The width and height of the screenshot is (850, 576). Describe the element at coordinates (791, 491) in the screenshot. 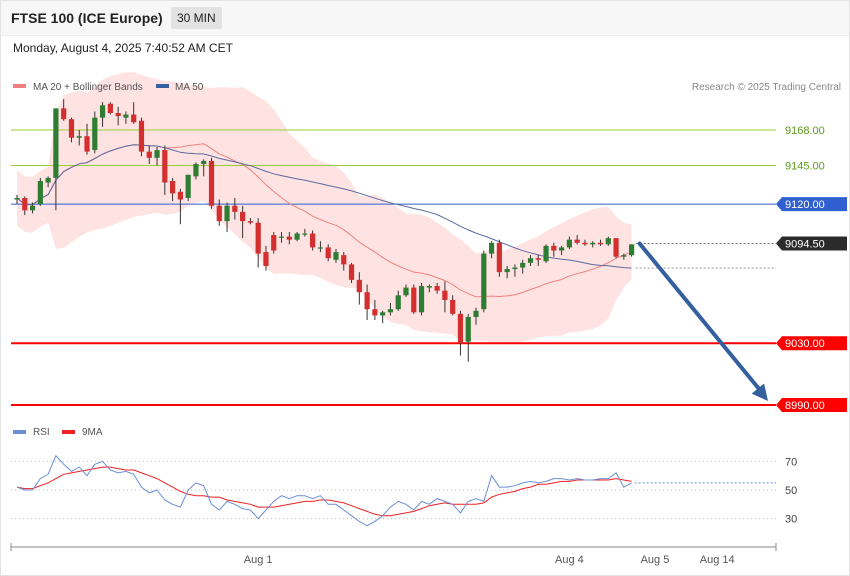

I see `rsi-level-label-50: 50` at that location.